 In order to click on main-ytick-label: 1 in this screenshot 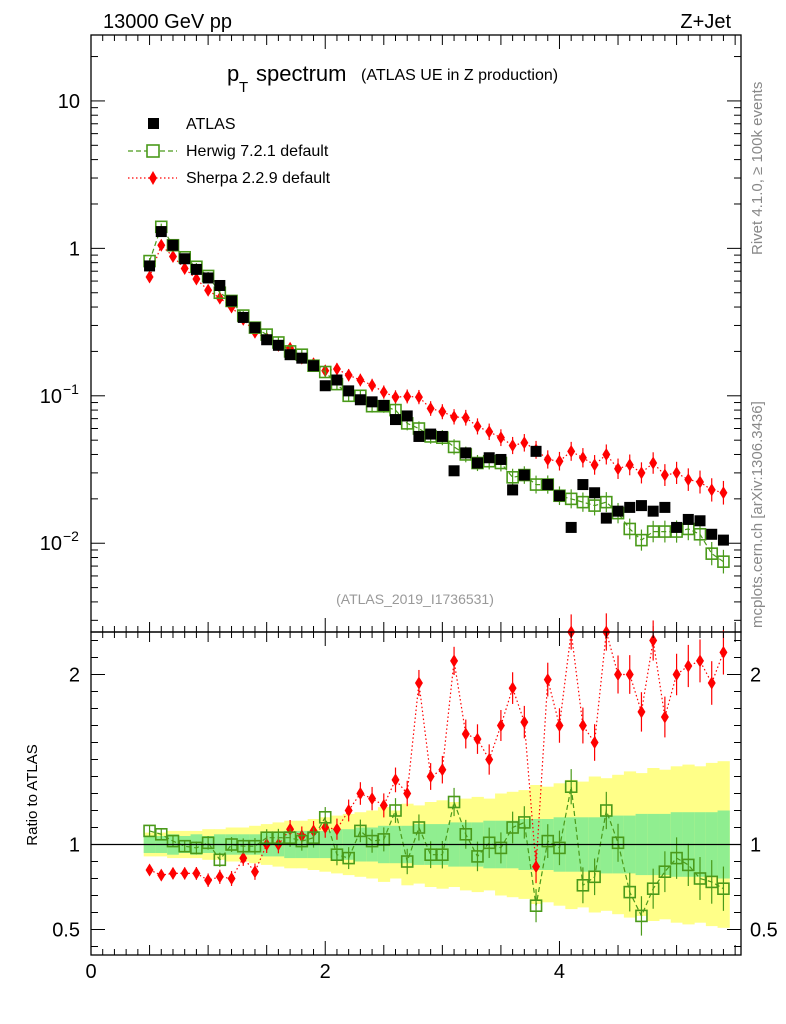, I will do `click(74, 249)`.